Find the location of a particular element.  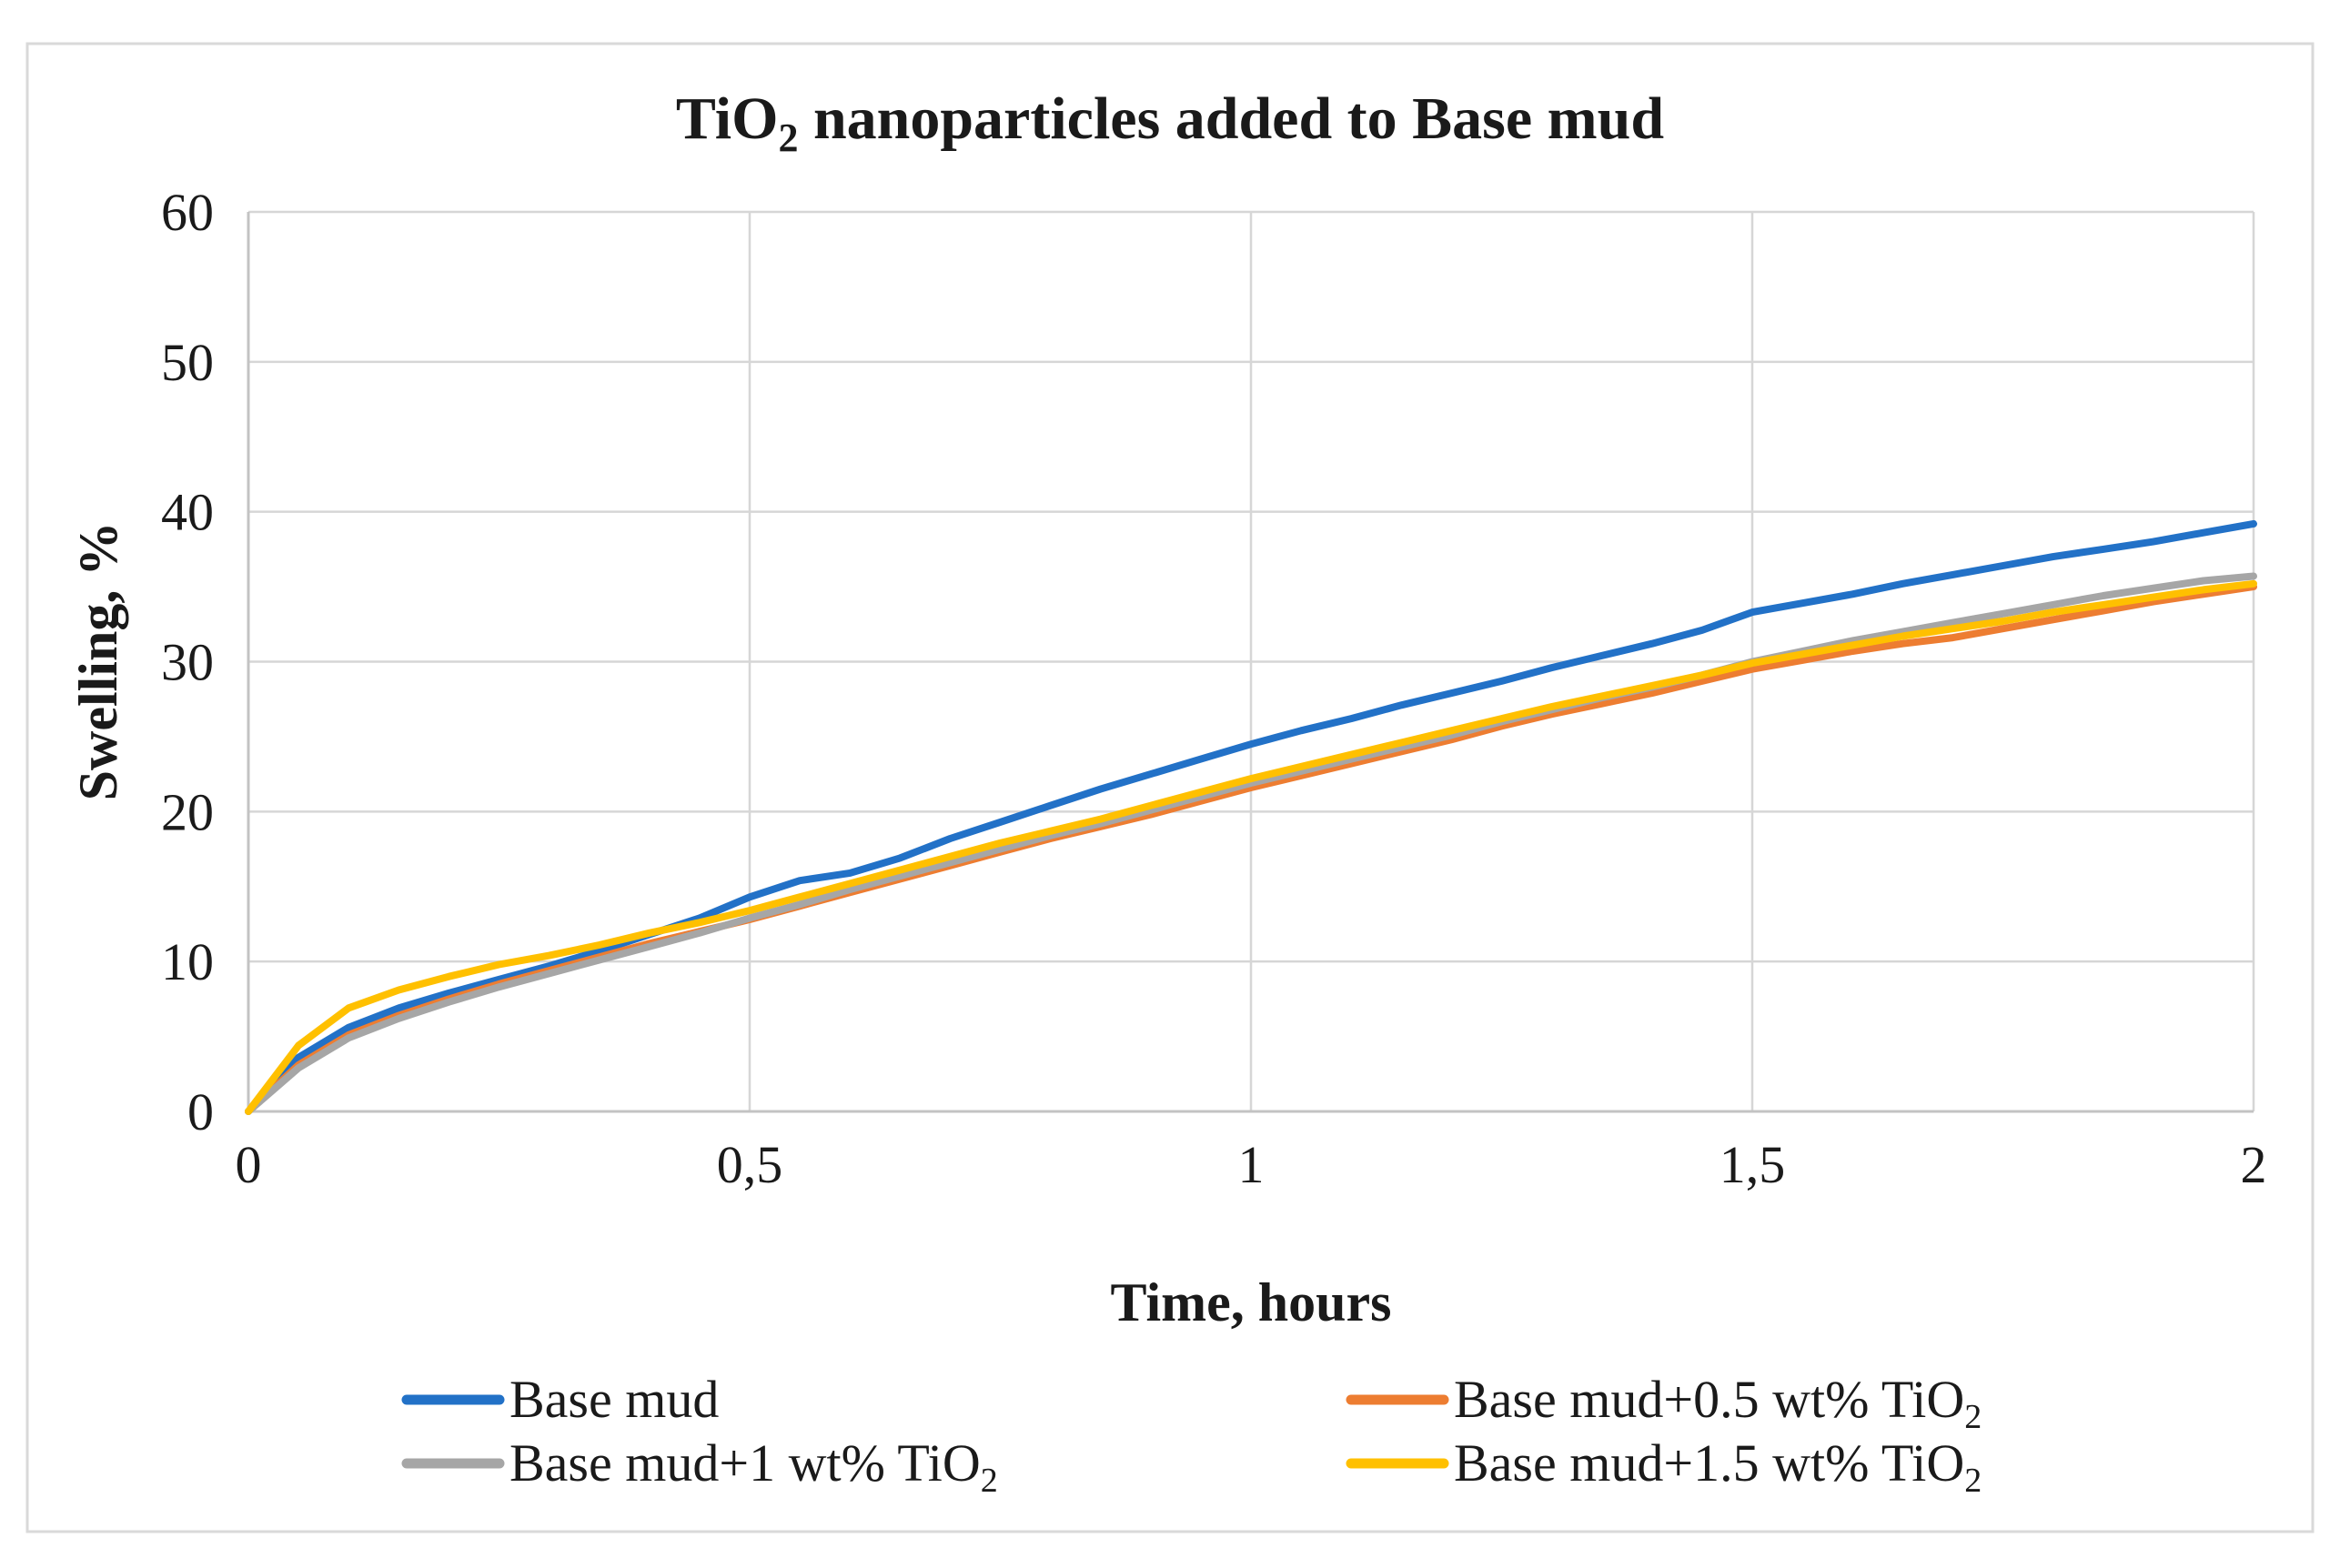

x-tick-label-1-5: 1,5 is located at coordinates (1753, 1164).